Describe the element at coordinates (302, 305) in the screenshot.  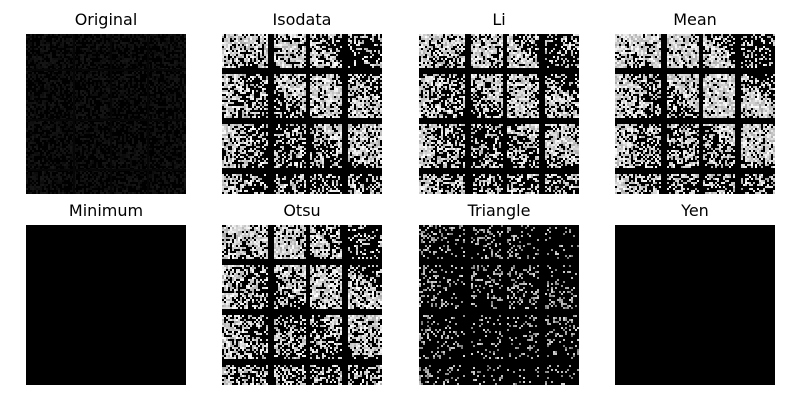
I see `otsu-image` at that location.